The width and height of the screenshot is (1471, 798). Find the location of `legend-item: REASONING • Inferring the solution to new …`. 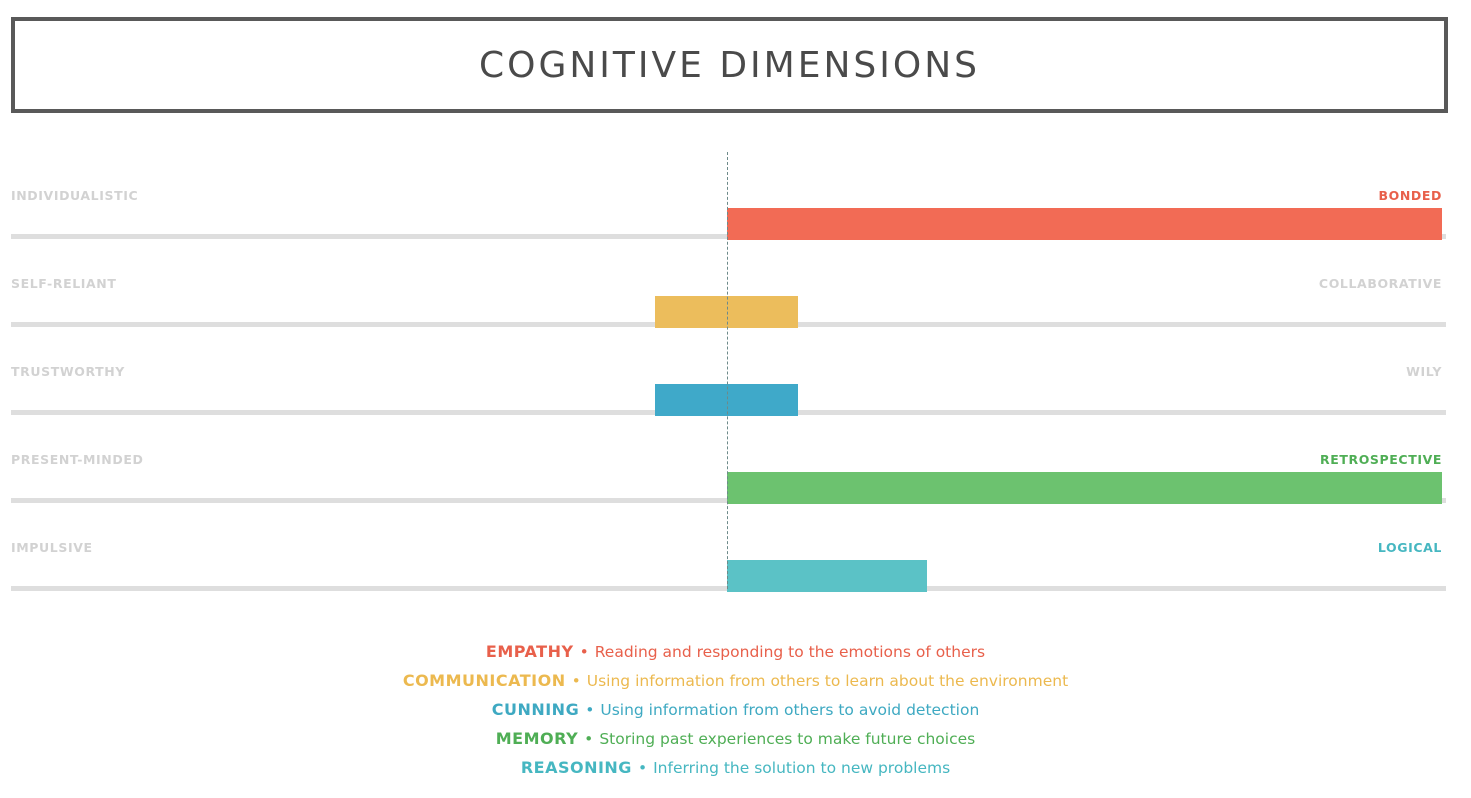

legend-item: REASONING • Inferring the solution to new … is located at coordinates (735, 770).